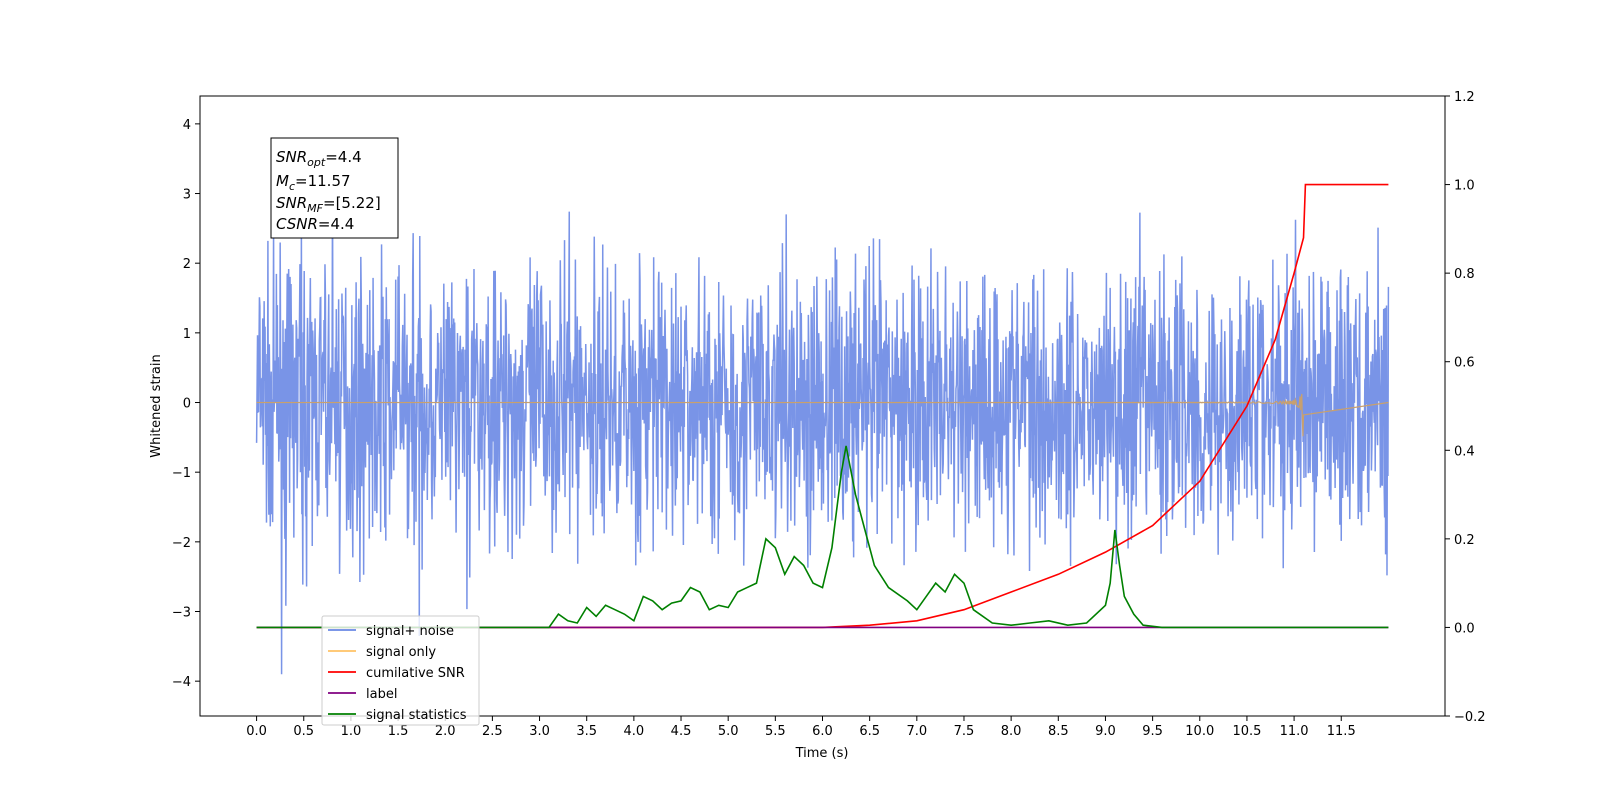  What do you see at coordinates (916, 731) in the screenshot?
I see `x-tick-label: 7.0` at bounding box center [916, 731].